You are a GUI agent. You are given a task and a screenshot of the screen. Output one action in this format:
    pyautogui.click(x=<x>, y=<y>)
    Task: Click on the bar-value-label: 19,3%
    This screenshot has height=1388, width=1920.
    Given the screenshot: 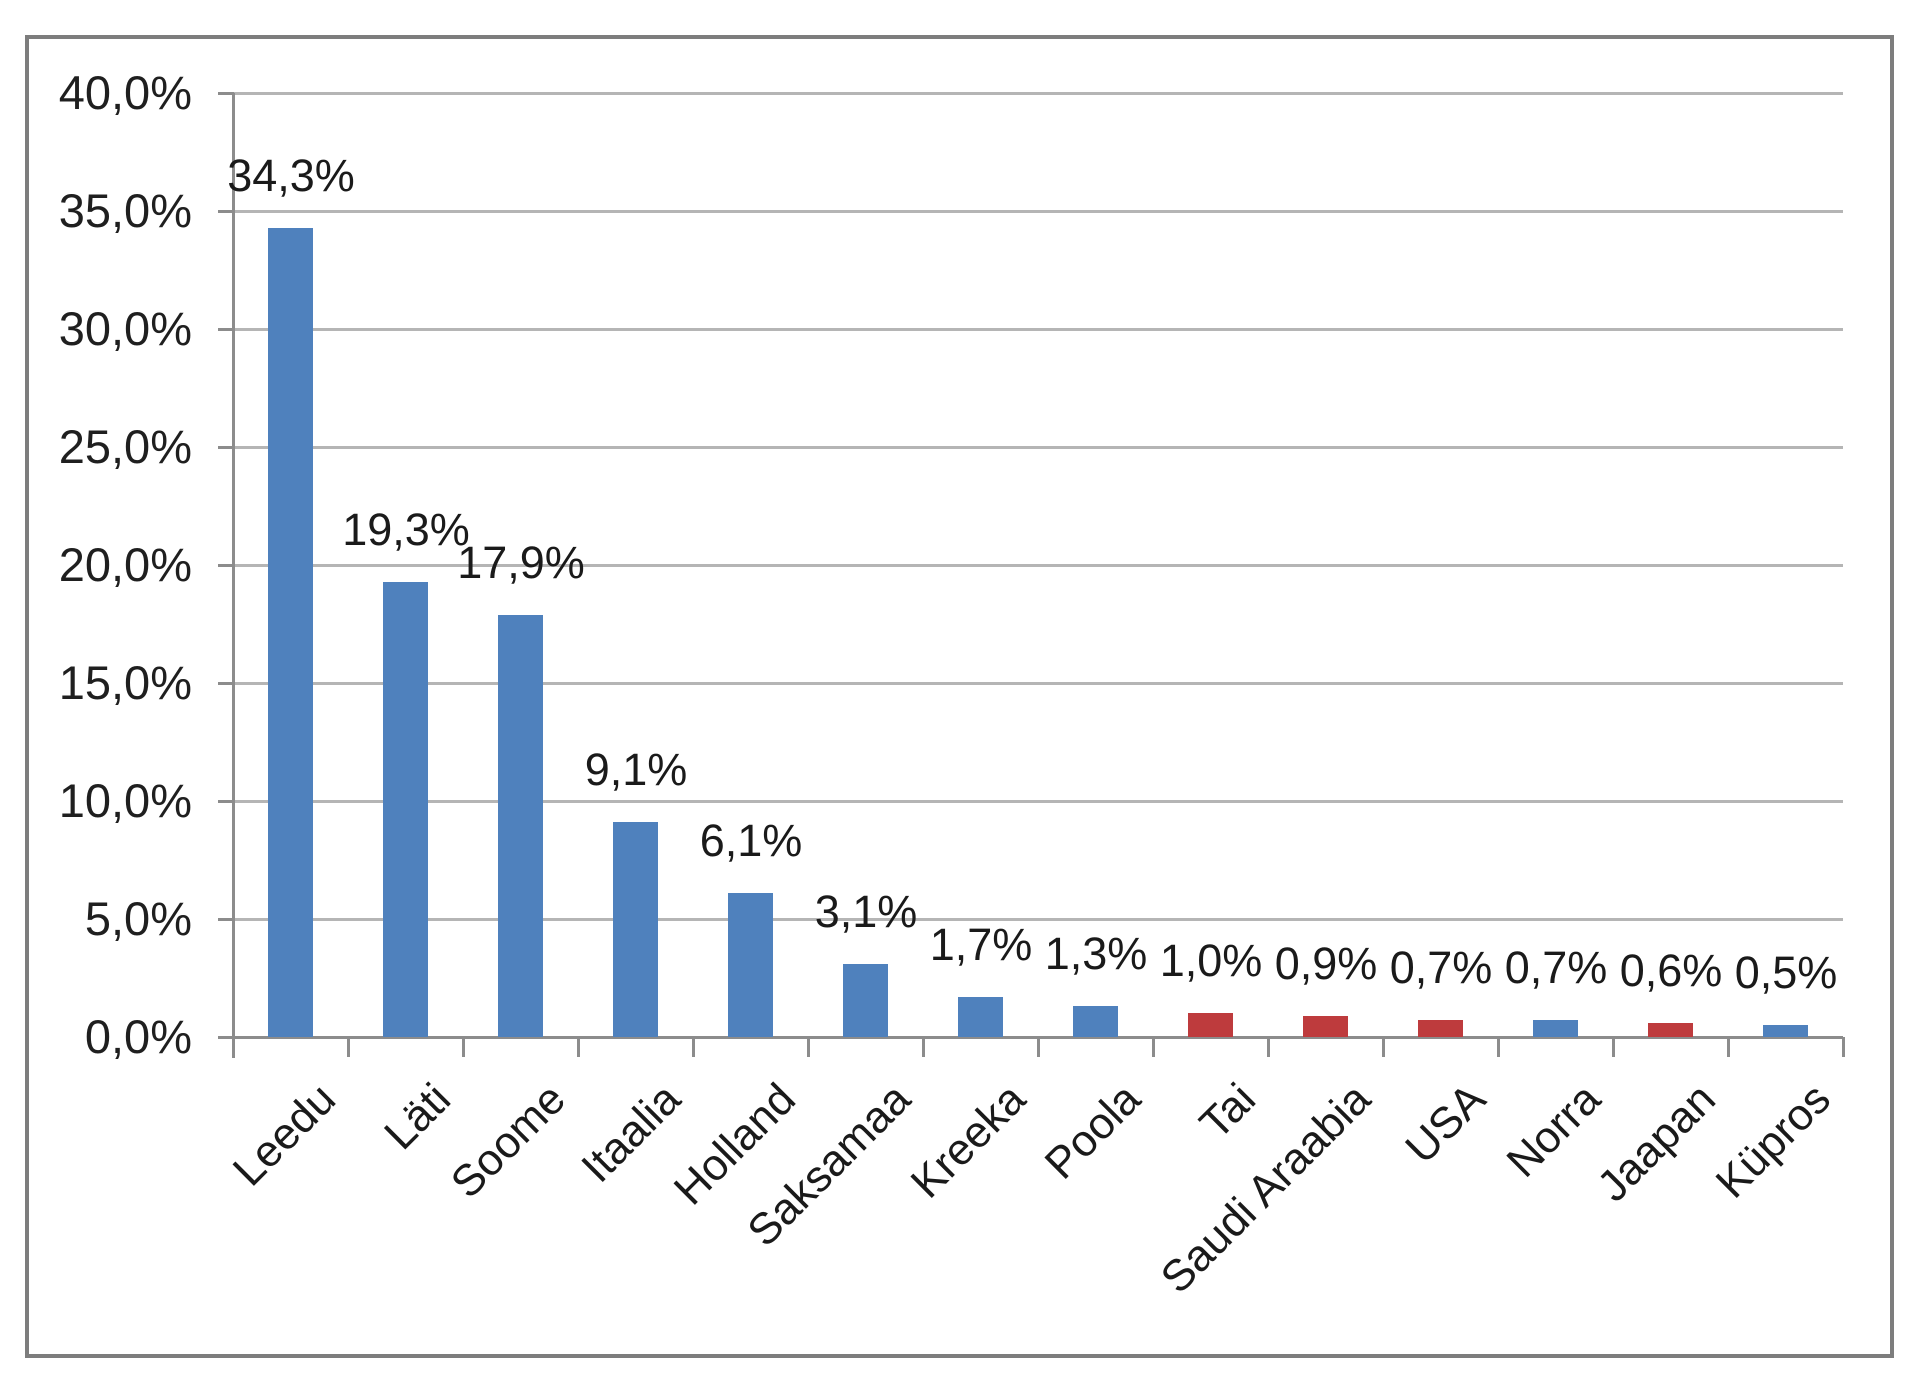 What is the action you would take?
    pyautogui.click(x=406, y=529)
    